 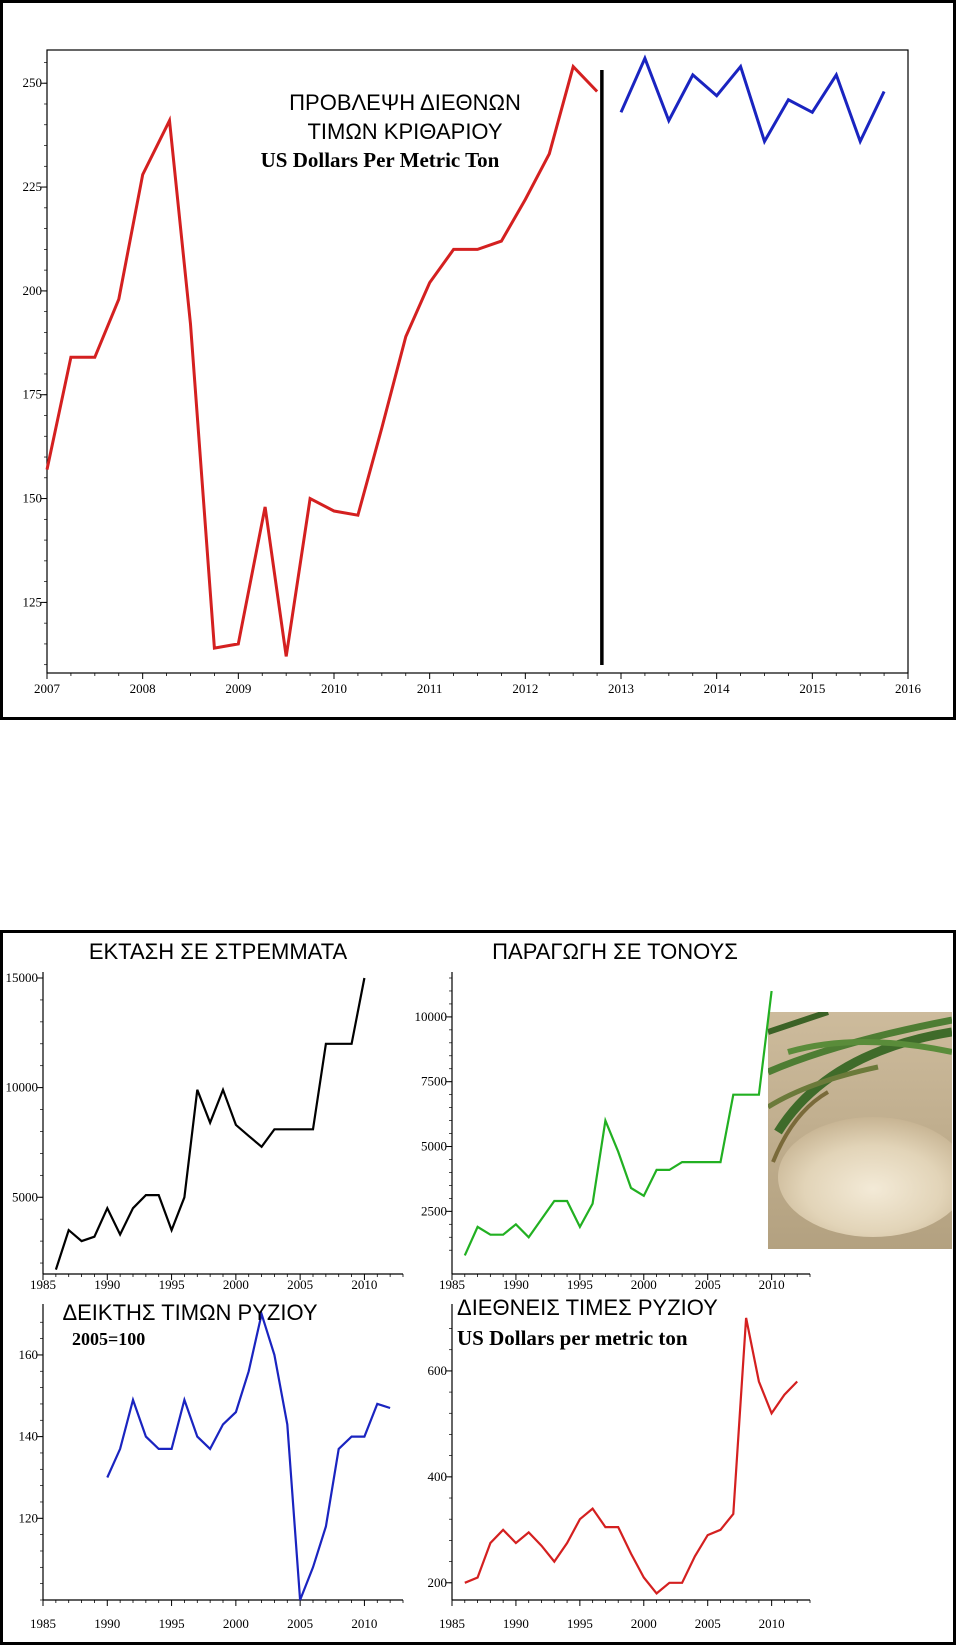 I want to click on y-ticks: 5000 10000 15000, so click(x=24, y=1117).